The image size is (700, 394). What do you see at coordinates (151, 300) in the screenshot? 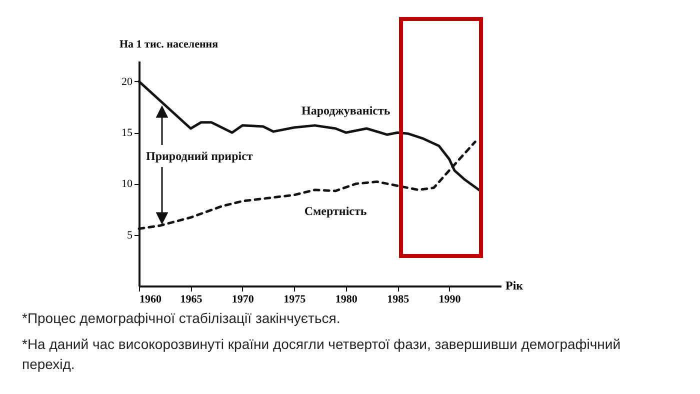
I see `x-tick-label: 1960` at bounding box center [151, 300].